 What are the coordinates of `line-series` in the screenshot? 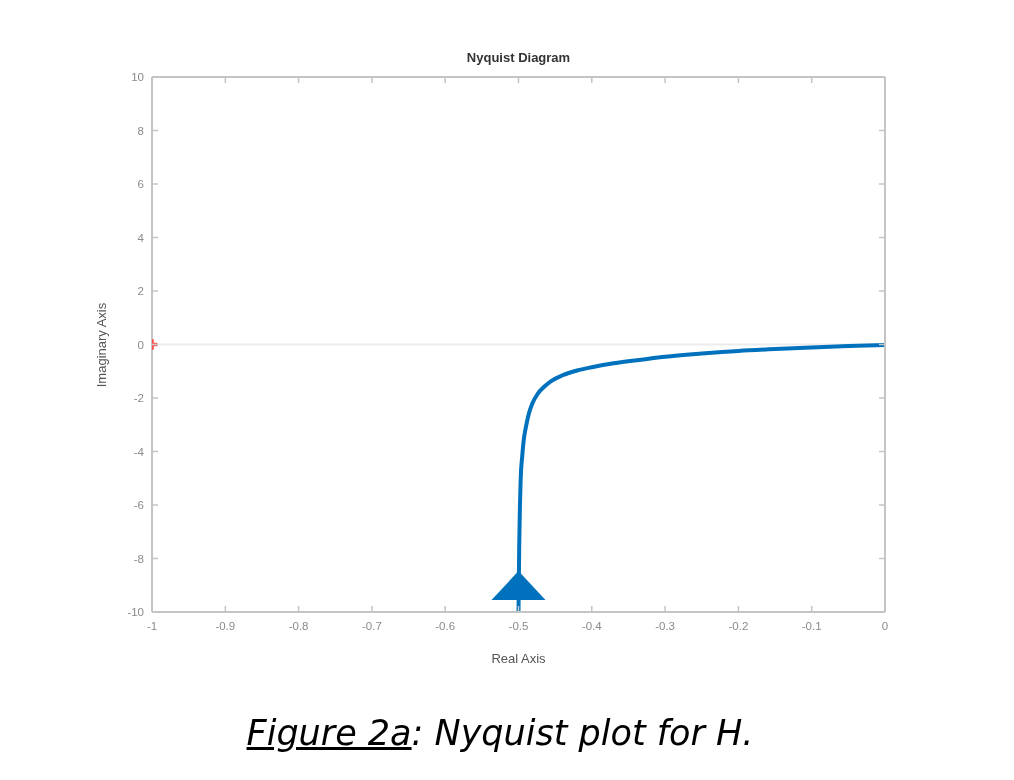 It's located at (700, 477).